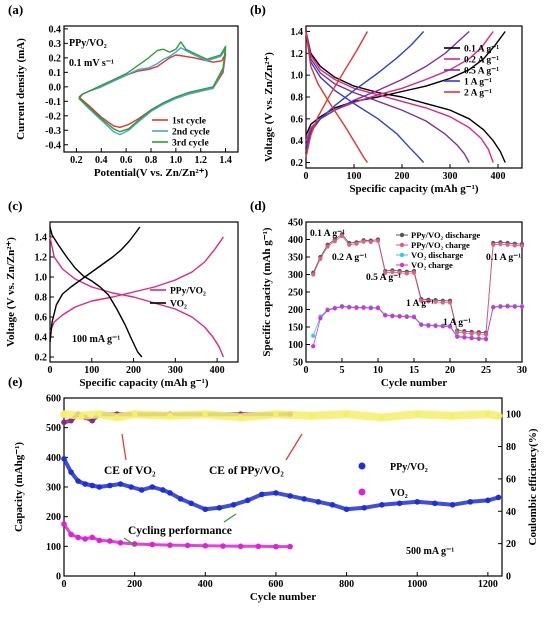 The width and height of the screenshot is (550, 624). Describe the element at coordinates (124, 447) in the screenshot. I see `callout-arrow` at that location.